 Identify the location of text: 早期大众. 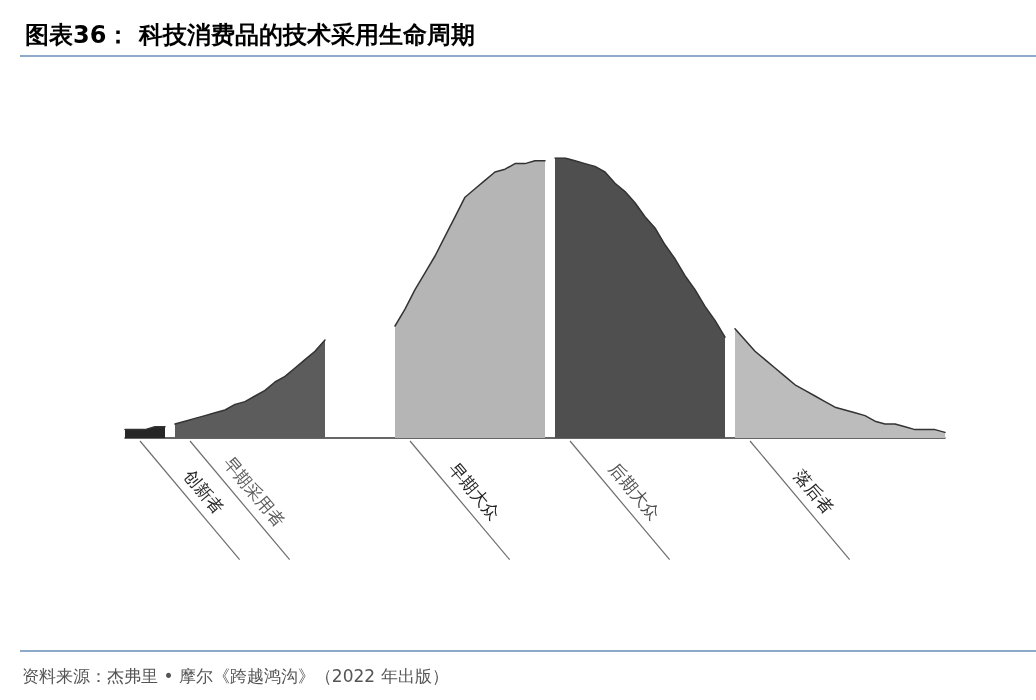
(474, 491).